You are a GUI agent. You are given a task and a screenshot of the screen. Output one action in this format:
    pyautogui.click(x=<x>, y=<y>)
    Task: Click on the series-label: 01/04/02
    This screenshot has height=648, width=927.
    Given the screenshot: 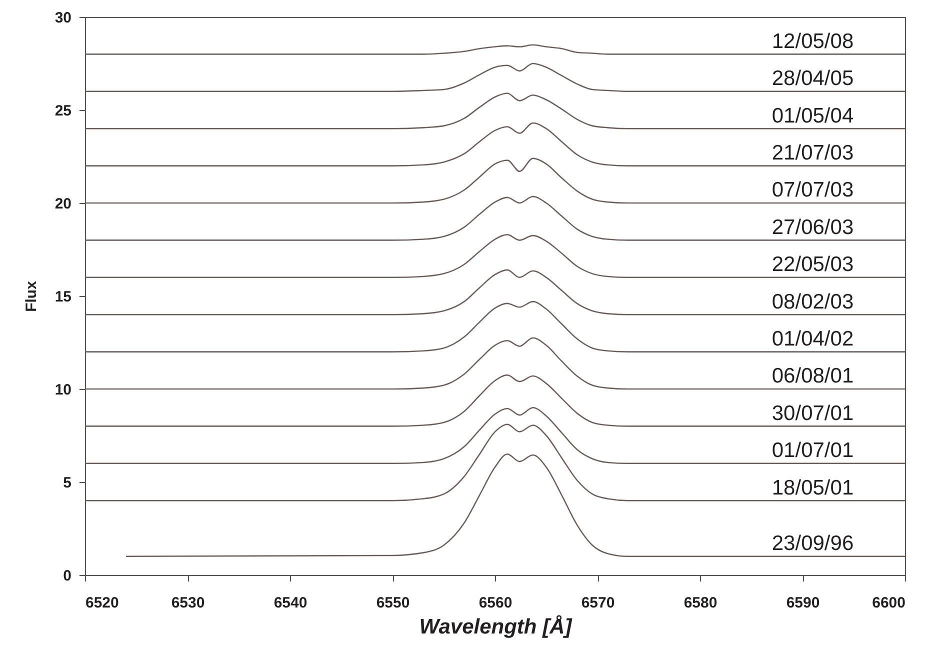 What is the action you would take?
    pyautogui.click(x=813, y=339)
    